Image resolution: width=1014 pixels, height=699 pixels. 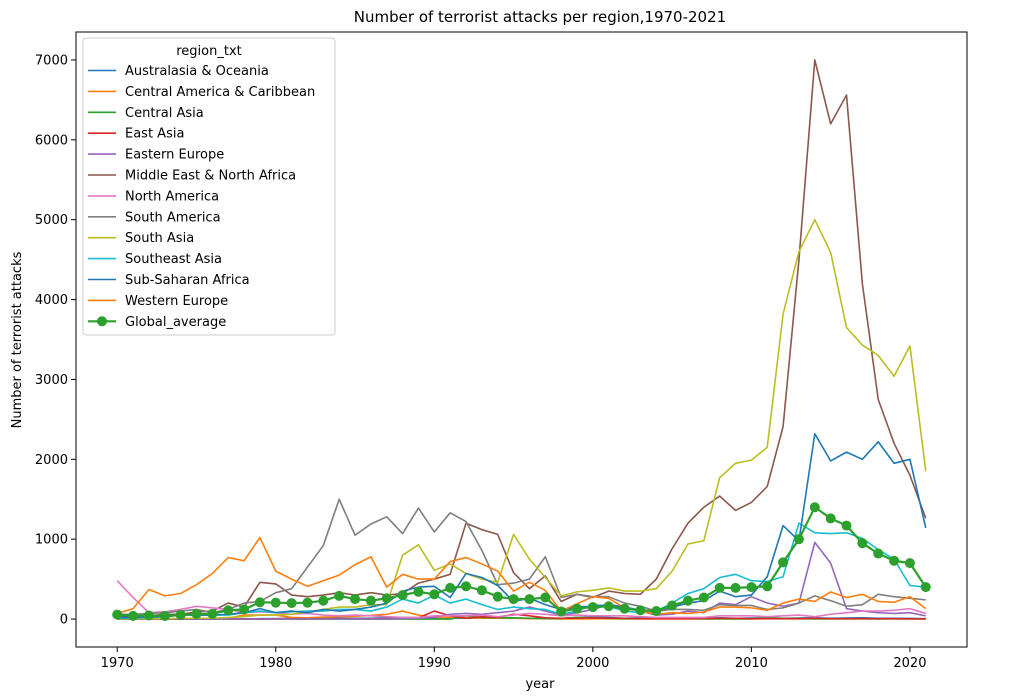 What do you see at coordinates (117, 663) in the screenshot?
I see `x-tick-label: 1970` at bounding box center [117, 663].